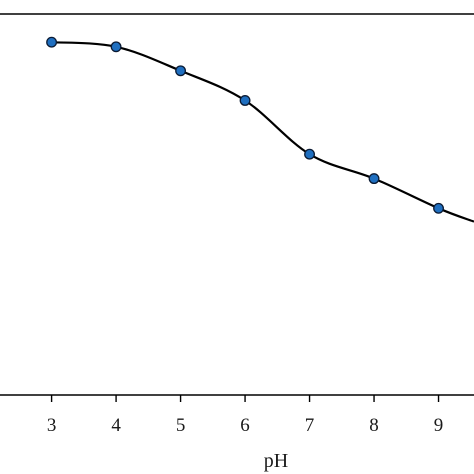 The width and height of the screenshot is (474, 474). I want to click on x-axis-tick-labels: 3 4 5 6 7 8 9, so click(245, 425).